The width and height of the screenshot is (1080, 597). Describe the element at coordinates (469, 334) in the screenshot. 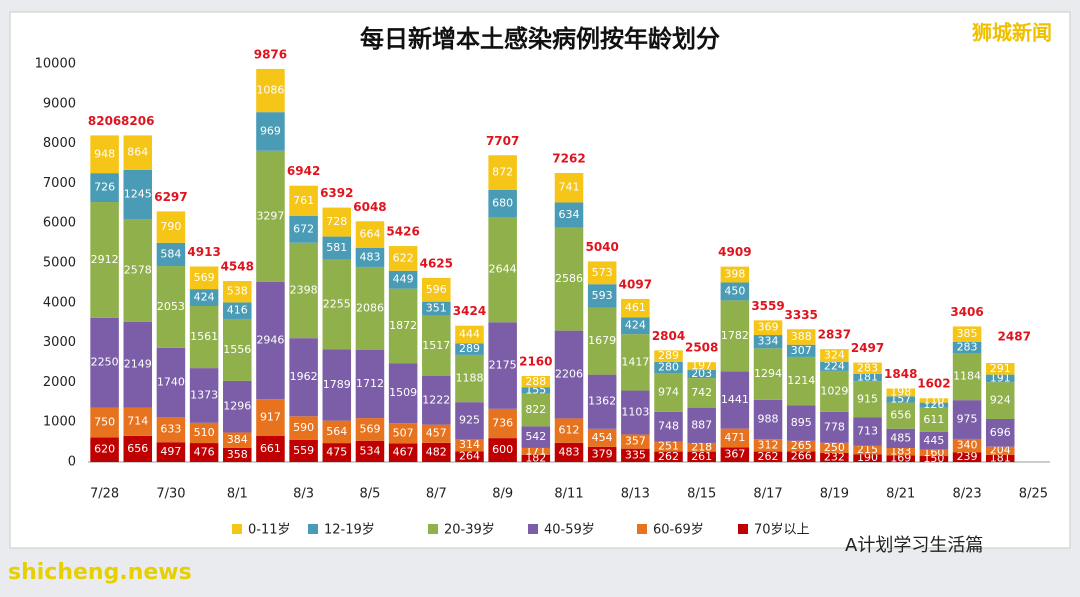

I see `segment-label: 444` at that location.